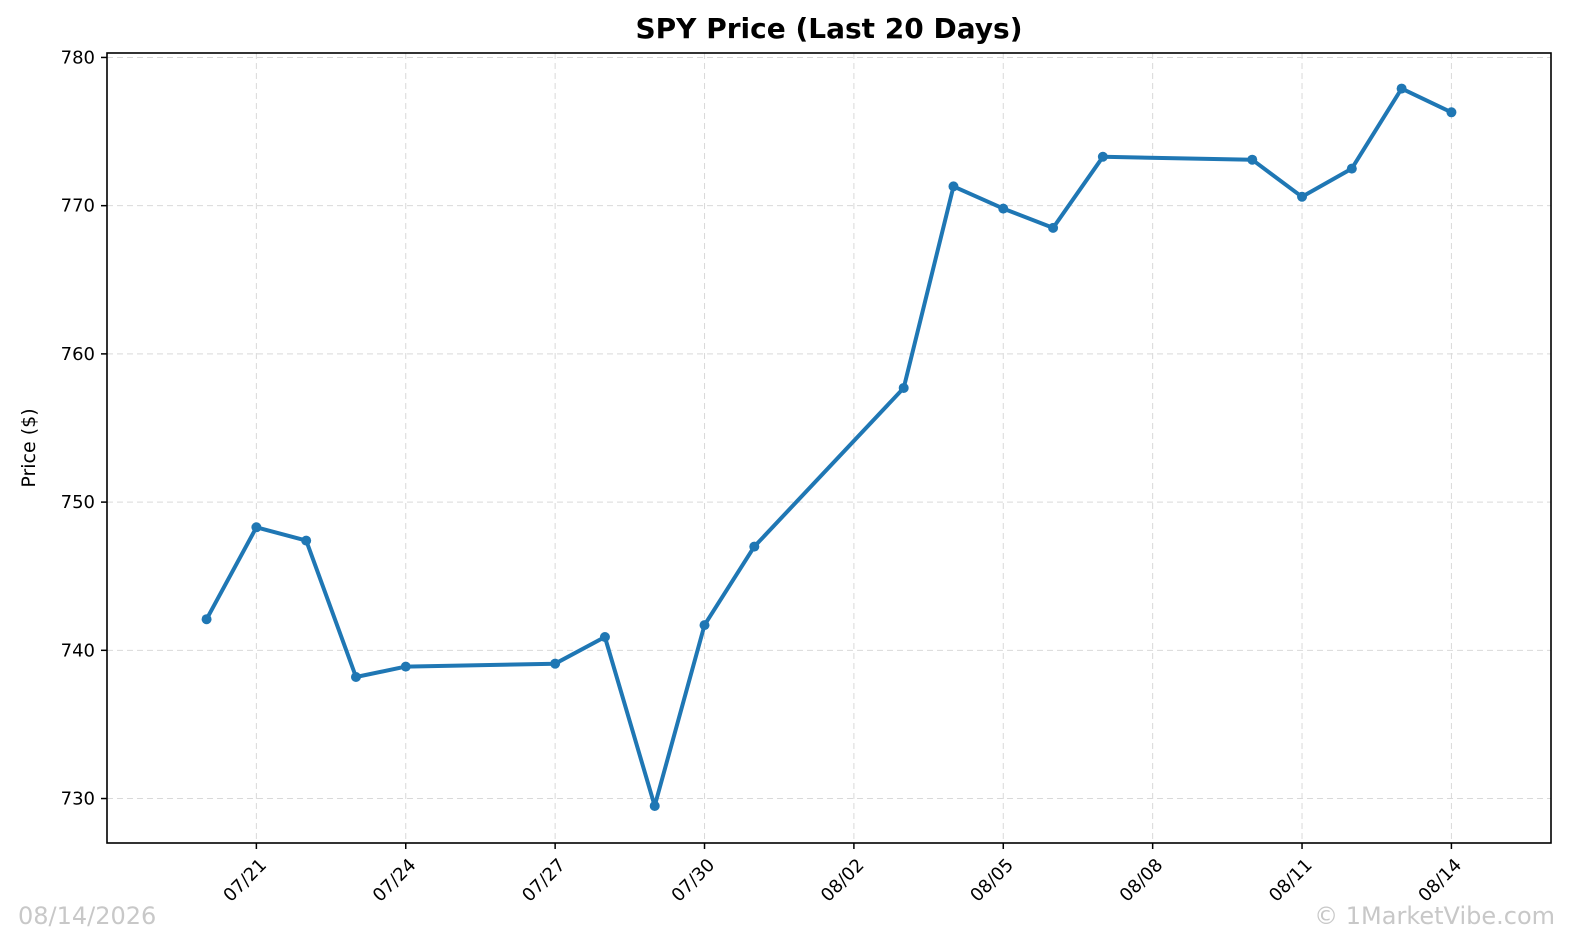 This screenshot has height=942, width=1582. Describe the element at coordinates (78, 799) in the screenshot. I see `y-tick-label: 730` at that location.